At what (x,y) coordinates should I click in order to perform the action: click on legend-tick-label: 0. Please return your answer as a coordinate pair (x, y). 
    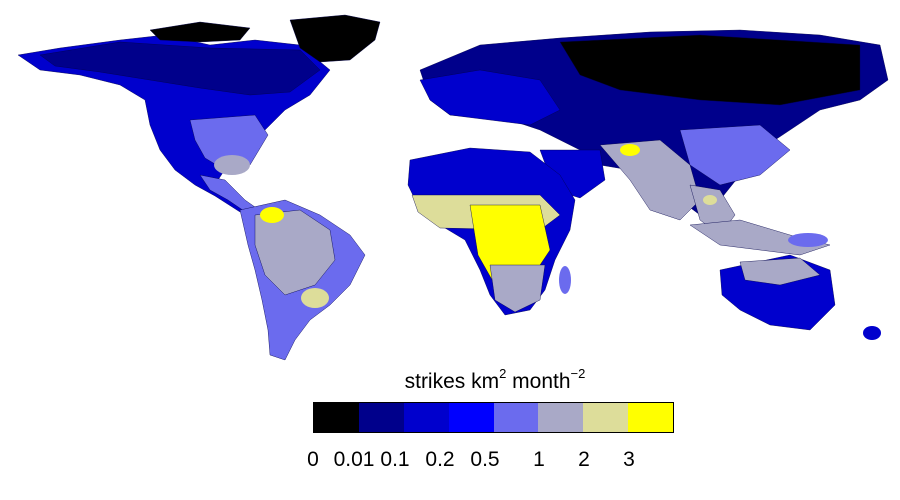
    Looking at the image, I should click on (313, 459).